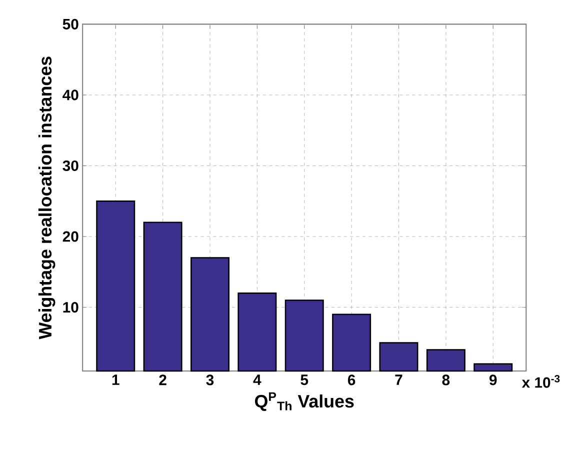 The height and width of the screenshot is (454, 581). What do you see at coordinates (352, 380) in the screenshot?
I see `x-tick-label: 6` at bounding box center [352, 380].